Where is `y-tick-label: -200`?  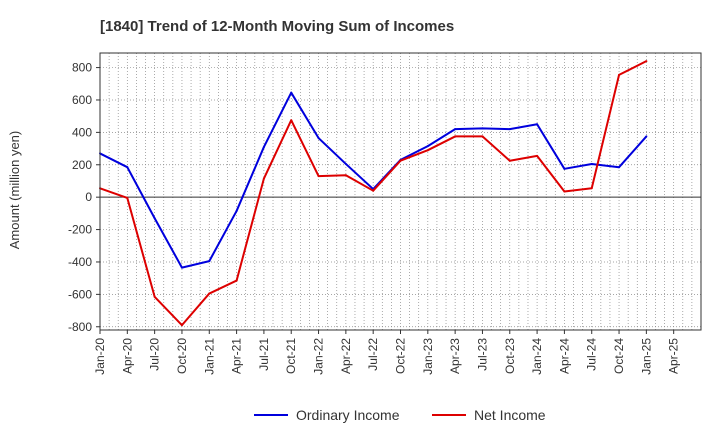 y-tick-label: -200 is located at coordinates (80, 230).